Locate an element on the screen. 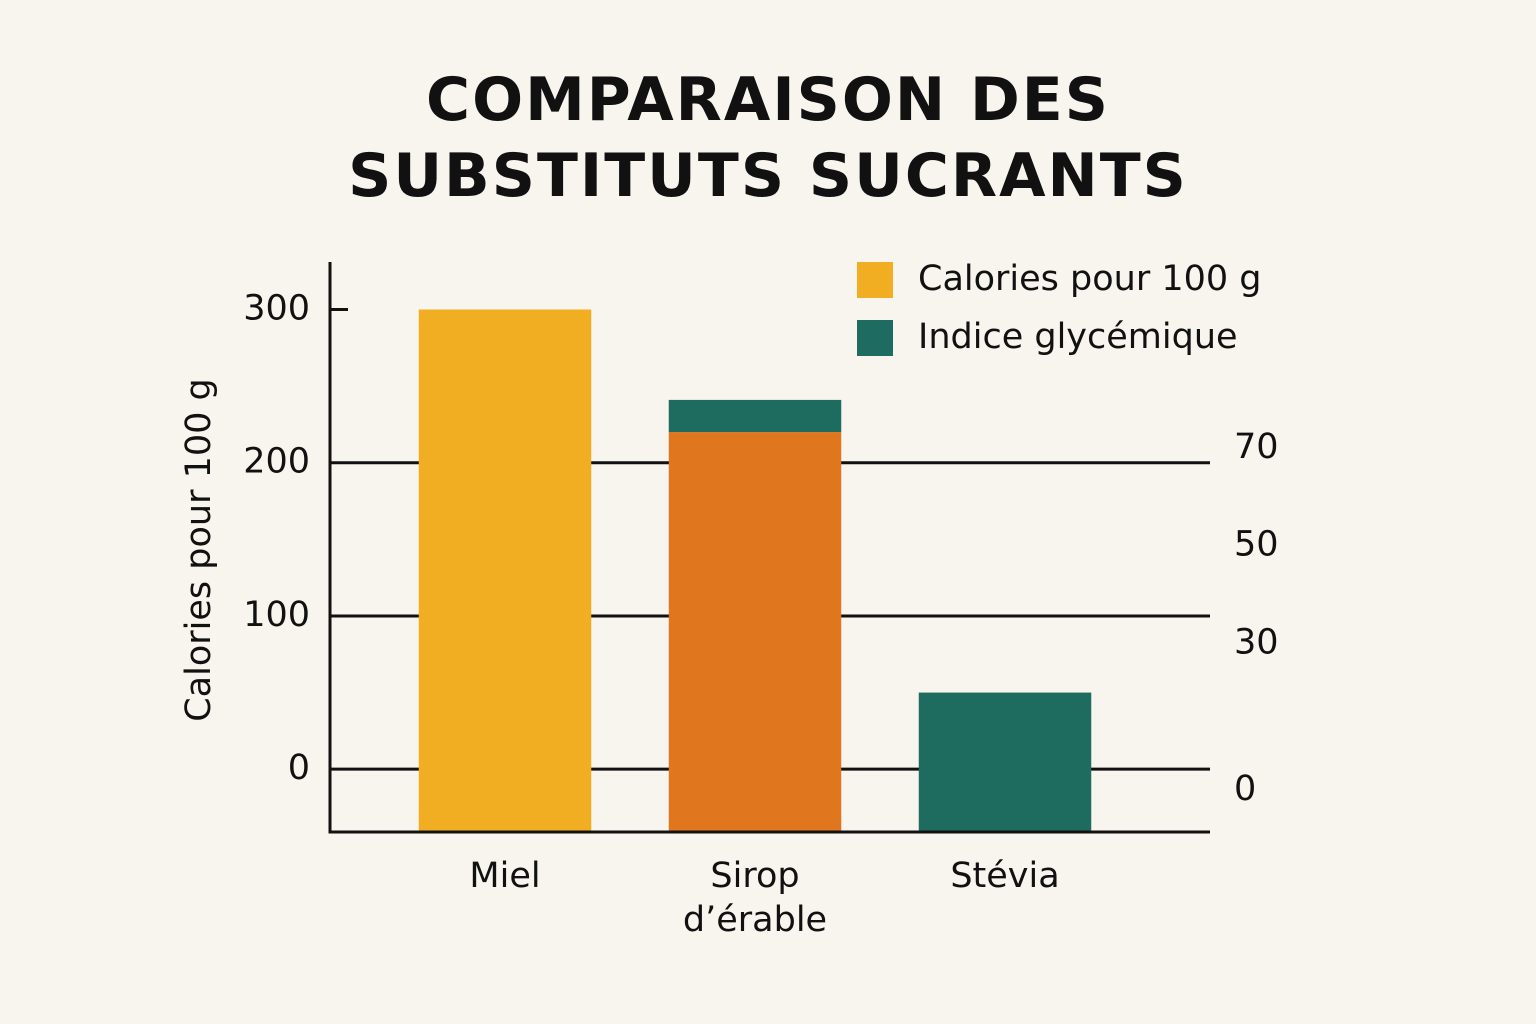  legend-label: Indice glycémique is located at coordinates (1078, 337).